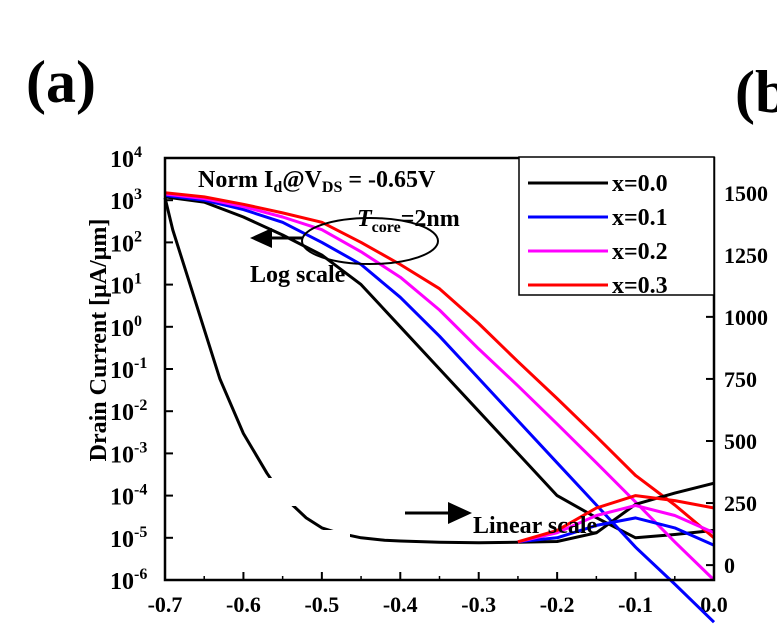 The width and height of the screenshot is (777, 628). What do you see at coordinates (746, 255) in the screenshot?
I see `y-right-tick-label: 1250` at bounding box center [746, 255].